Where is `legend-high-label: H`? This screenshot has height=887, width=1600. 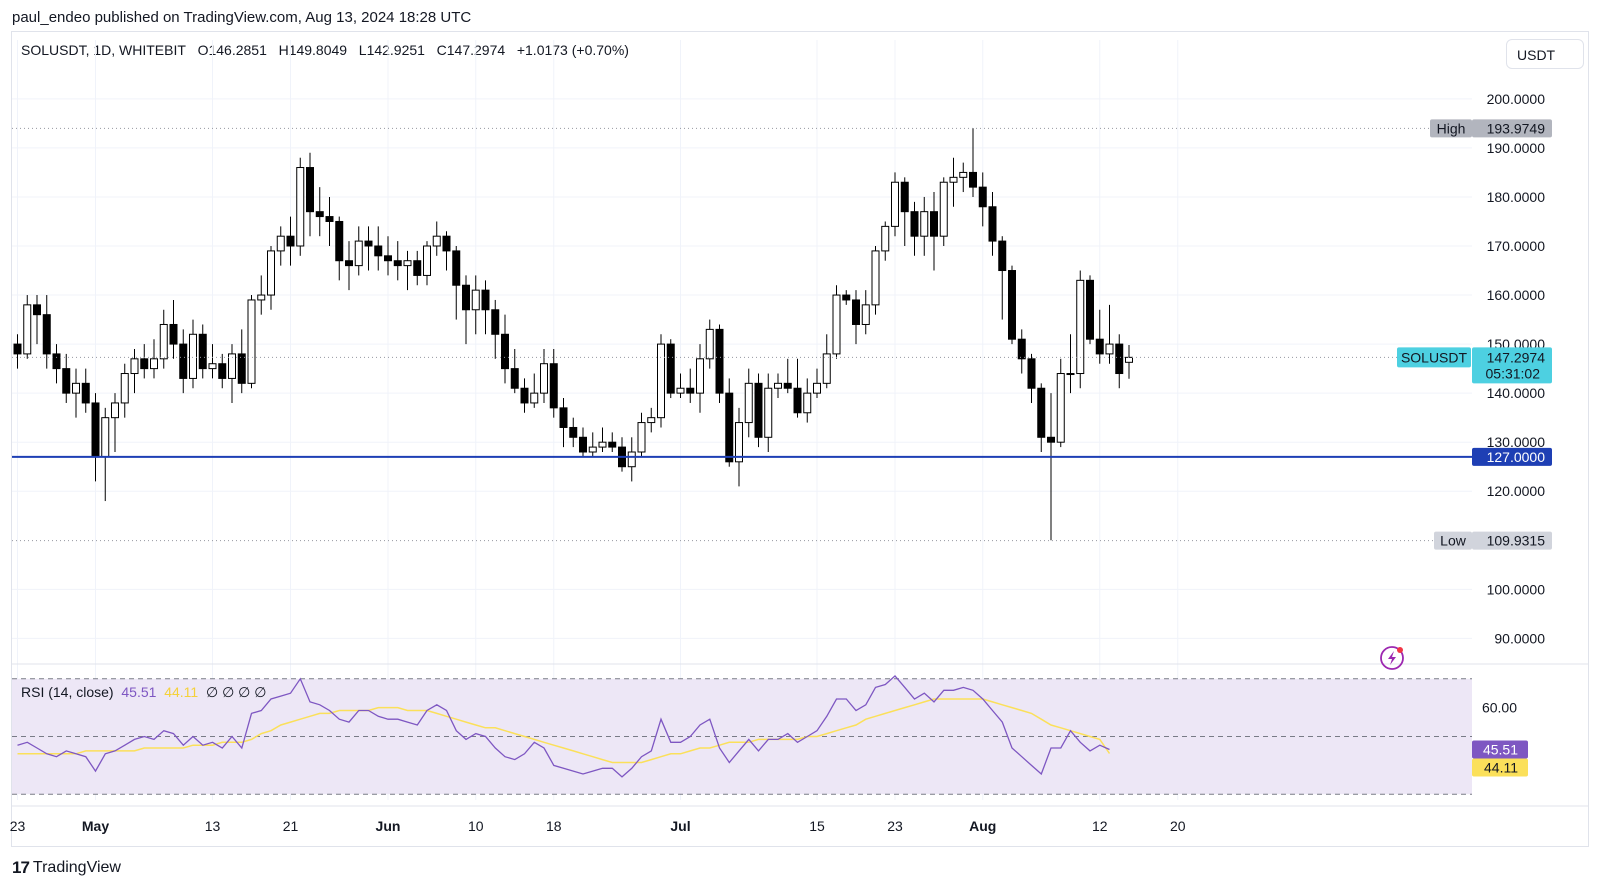 legend-high-label: H is located at coordinates (283, 50).